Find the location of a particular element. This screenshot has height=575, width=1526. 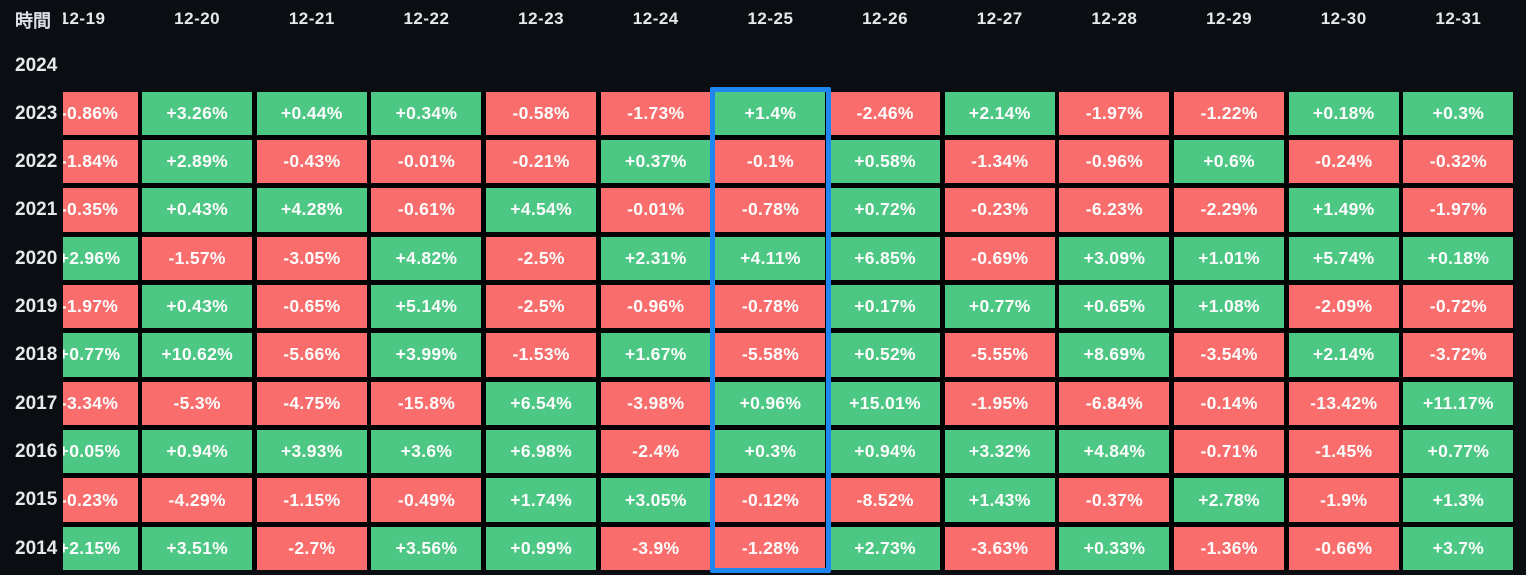

date-header-12-29: 12-29 is located at coordinates (1229, 18).